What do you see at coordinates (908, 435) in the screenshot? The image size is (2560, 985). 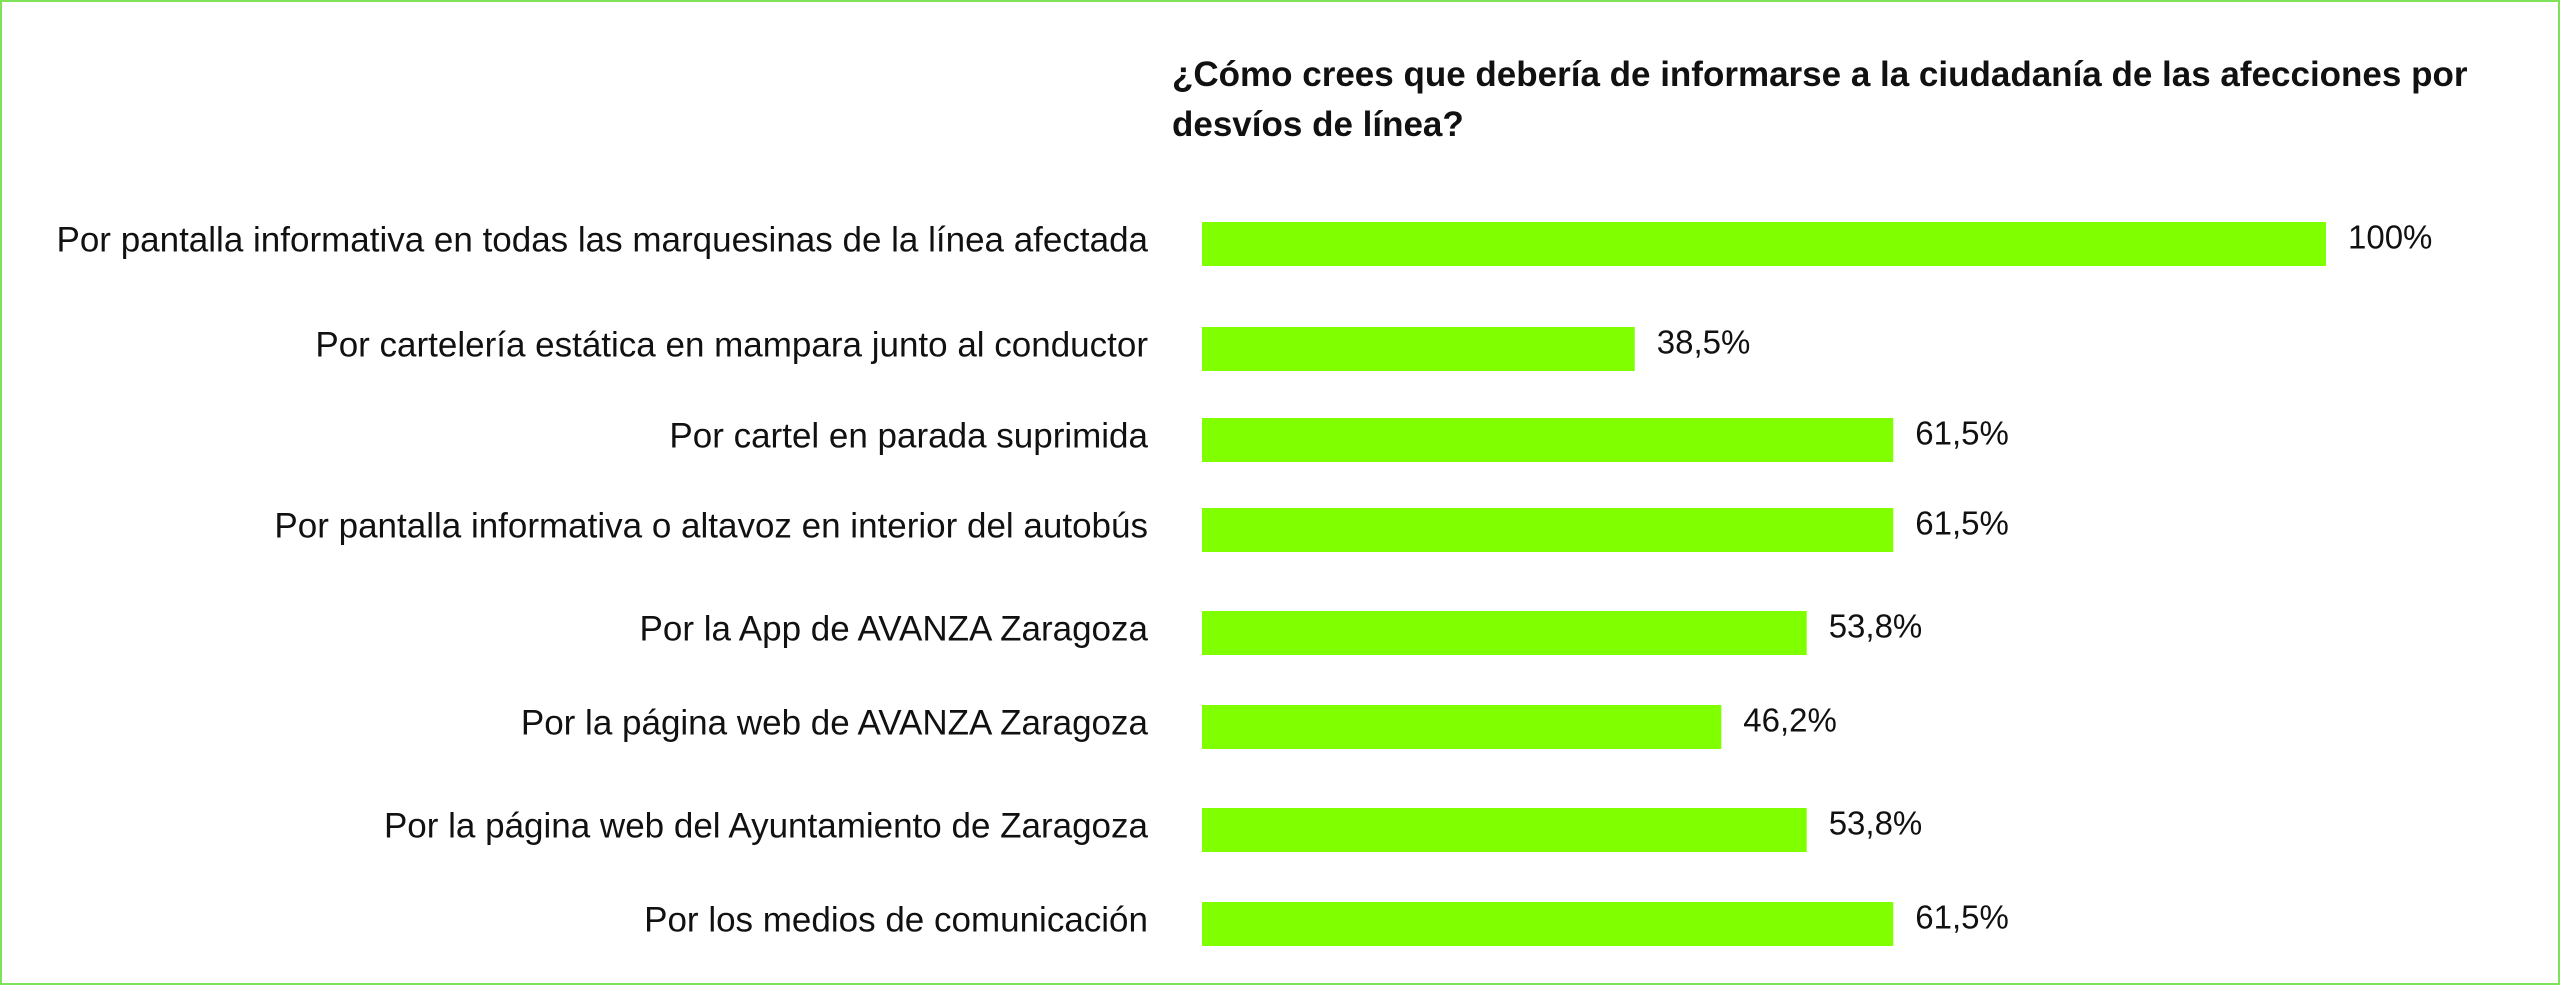 I see `category-label: Por cartel en parada suprimida` at bounding box center [908, 435].